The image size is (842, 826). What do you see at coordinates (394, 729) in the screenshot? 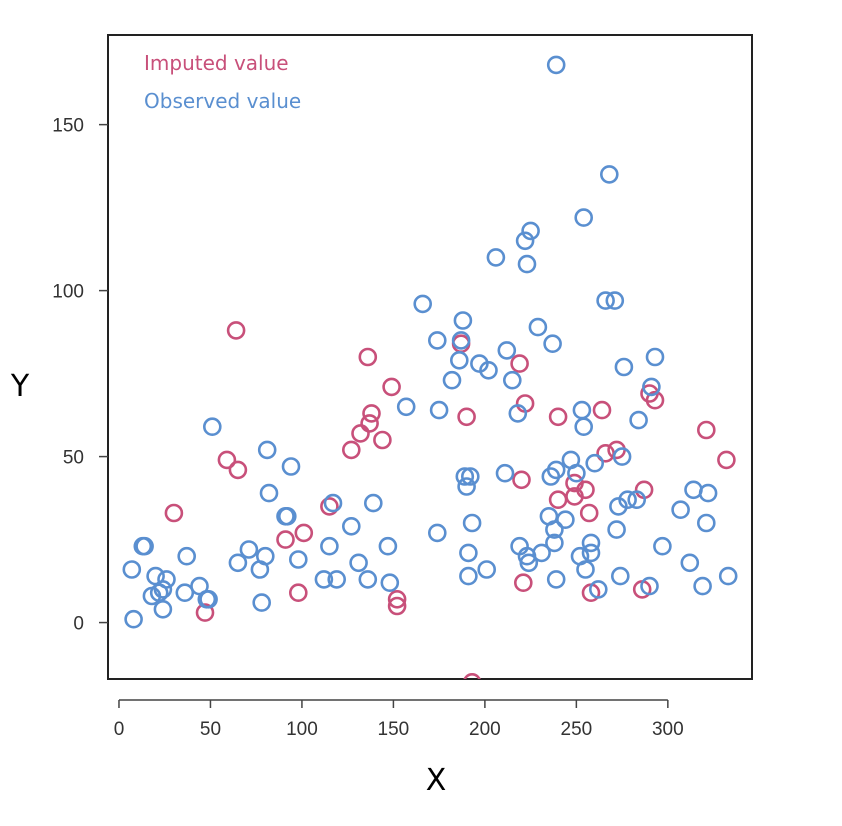
I see `x-tick-label: 150` at bounding box center [394, 729].